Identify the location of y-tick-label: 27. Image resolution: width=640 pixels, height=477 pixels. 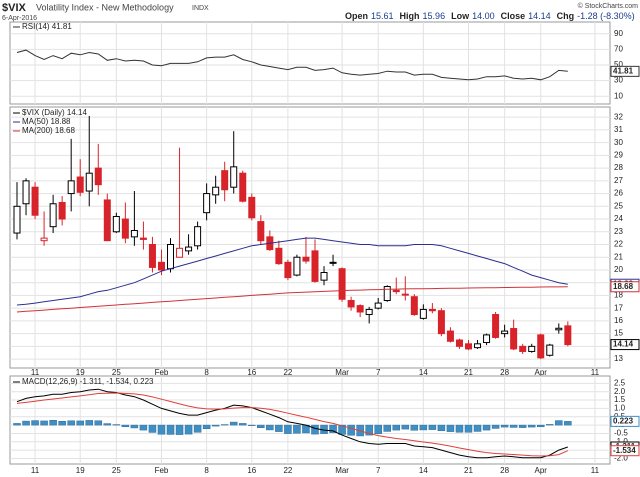
(618, 180).